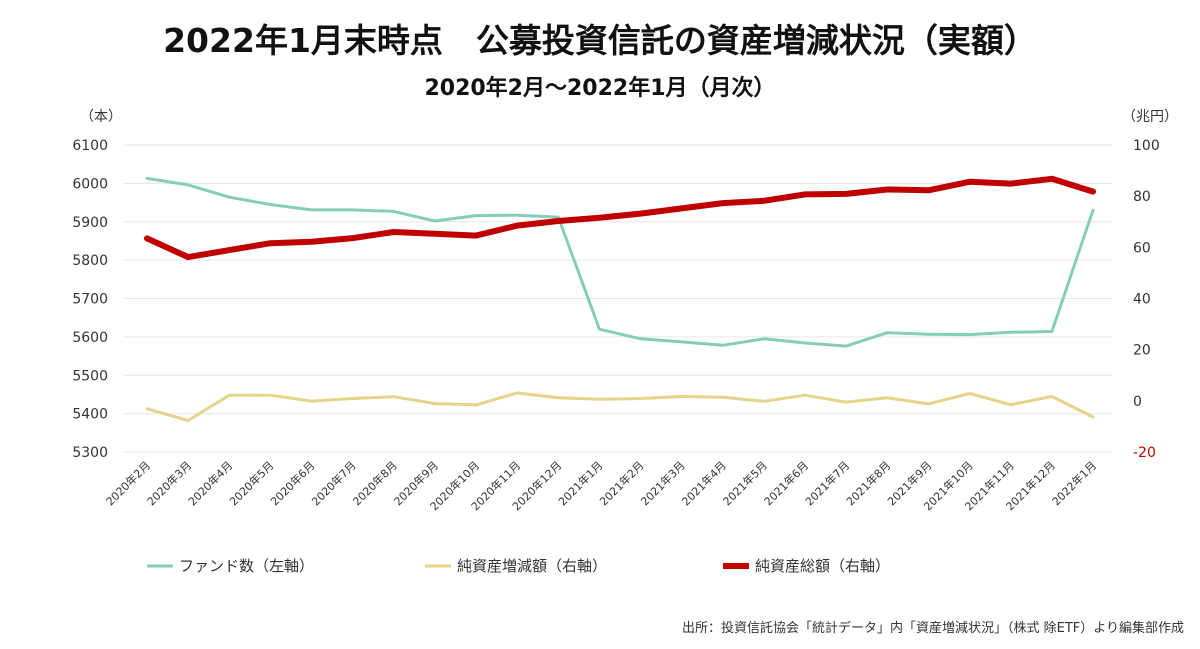 This screenshot has height=649, width=1200. I want to click on right-tick-label: 80, so click(1142, 197).